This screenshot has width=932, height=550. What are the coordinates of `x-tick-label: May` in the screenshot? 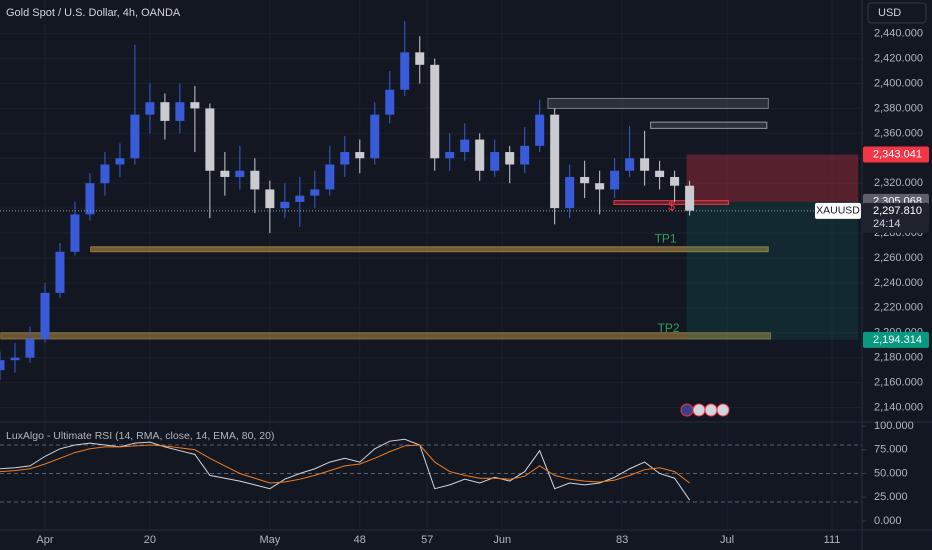 It's located at (269, 540).